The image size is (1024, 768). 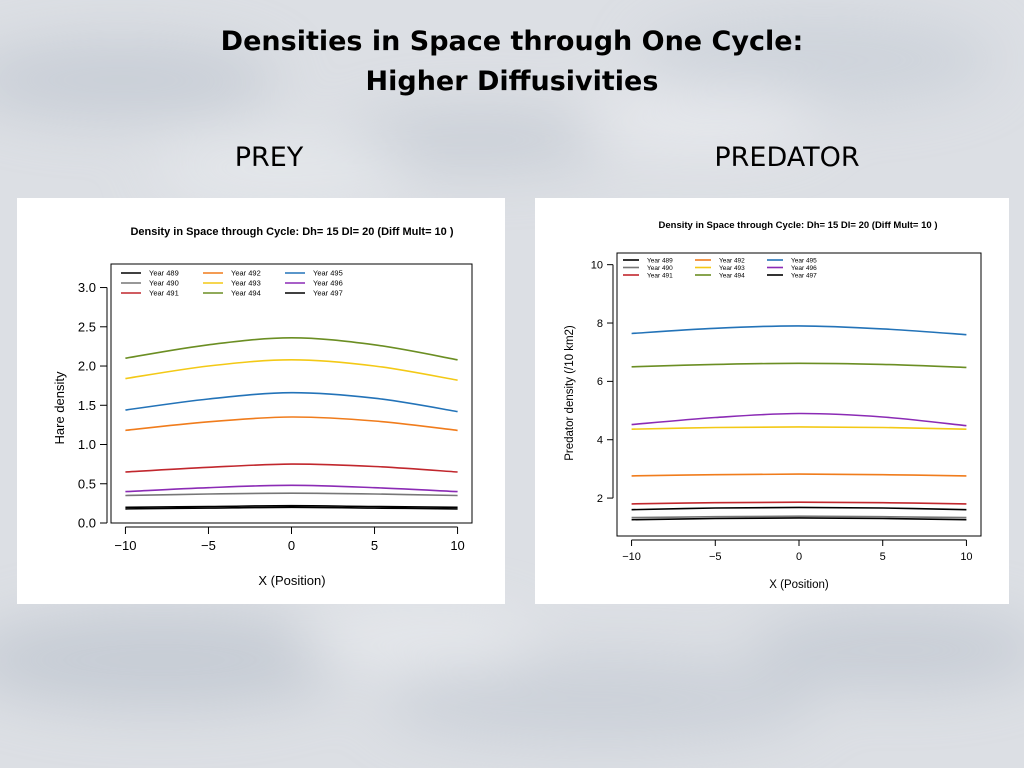 What do you see at coordinates (512, 81) in the screenshot?
I see `slide-title-line2: Higher Diffusivities` at bounding box center [512, 81].